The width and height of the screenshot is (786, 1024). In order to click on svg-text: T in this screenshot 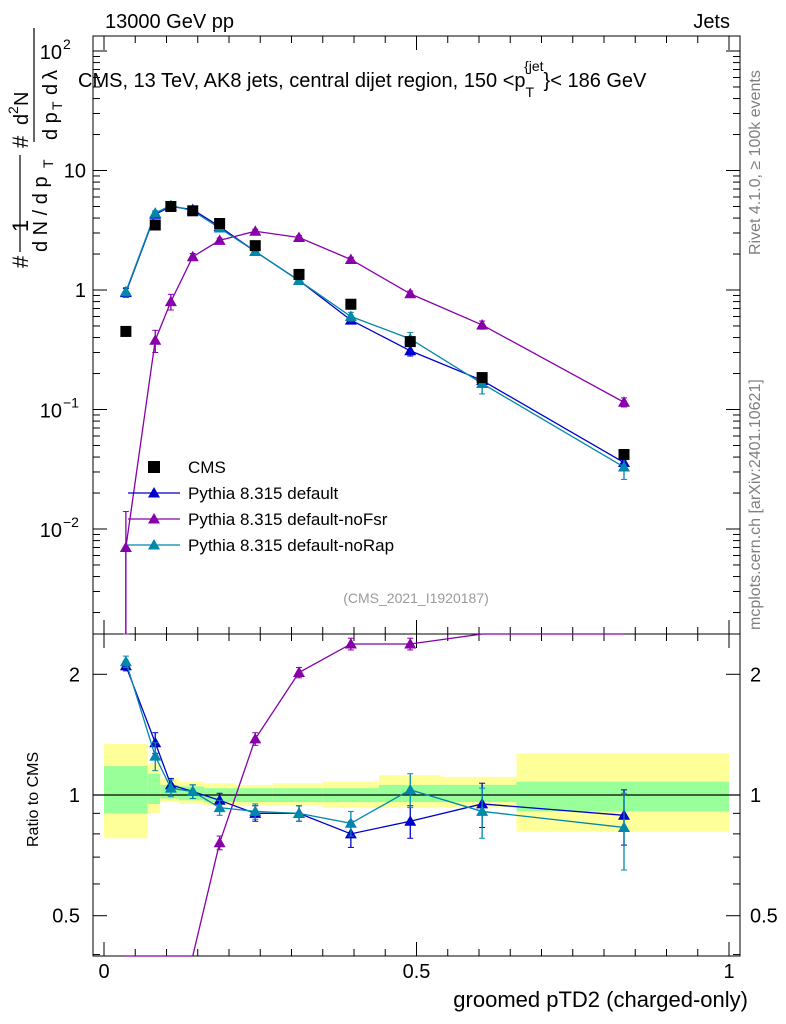, I will do `click(57, 105)`.